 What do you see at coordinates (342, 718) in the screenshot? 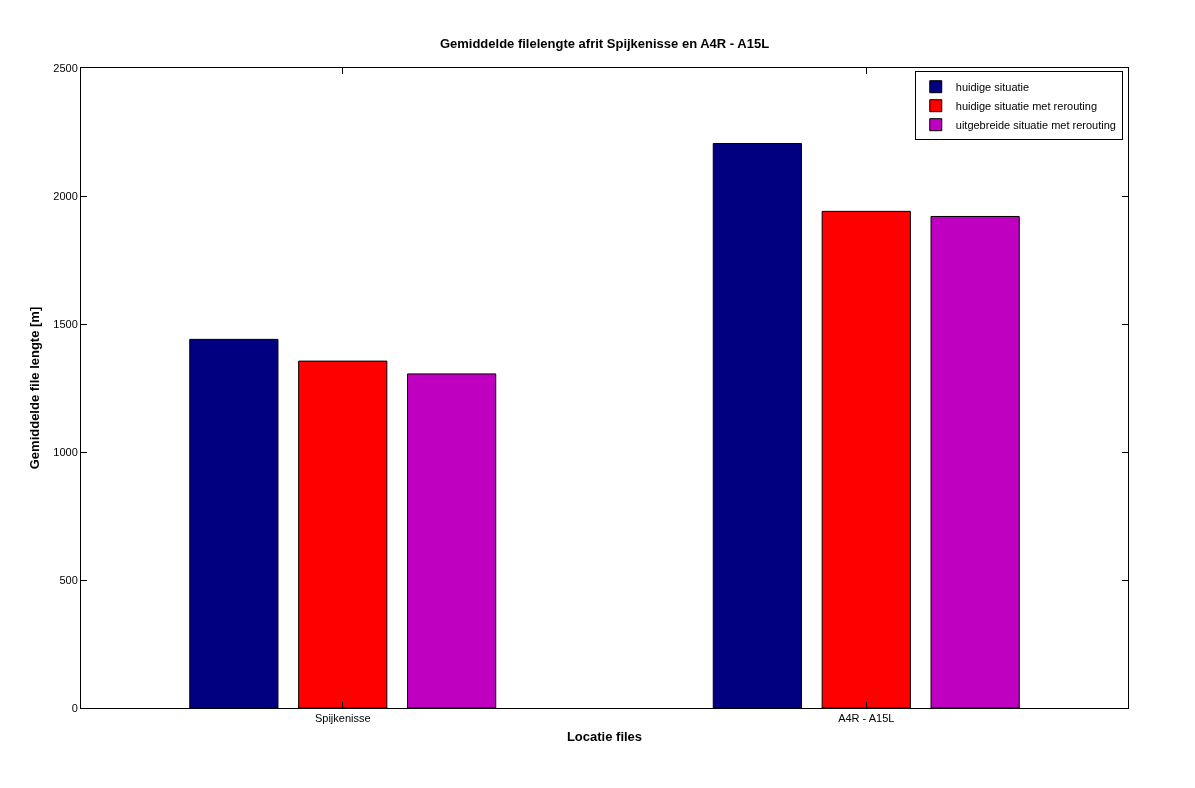
I see `x-tick-label: Spijkenisse` at bounding box center [342, 718].